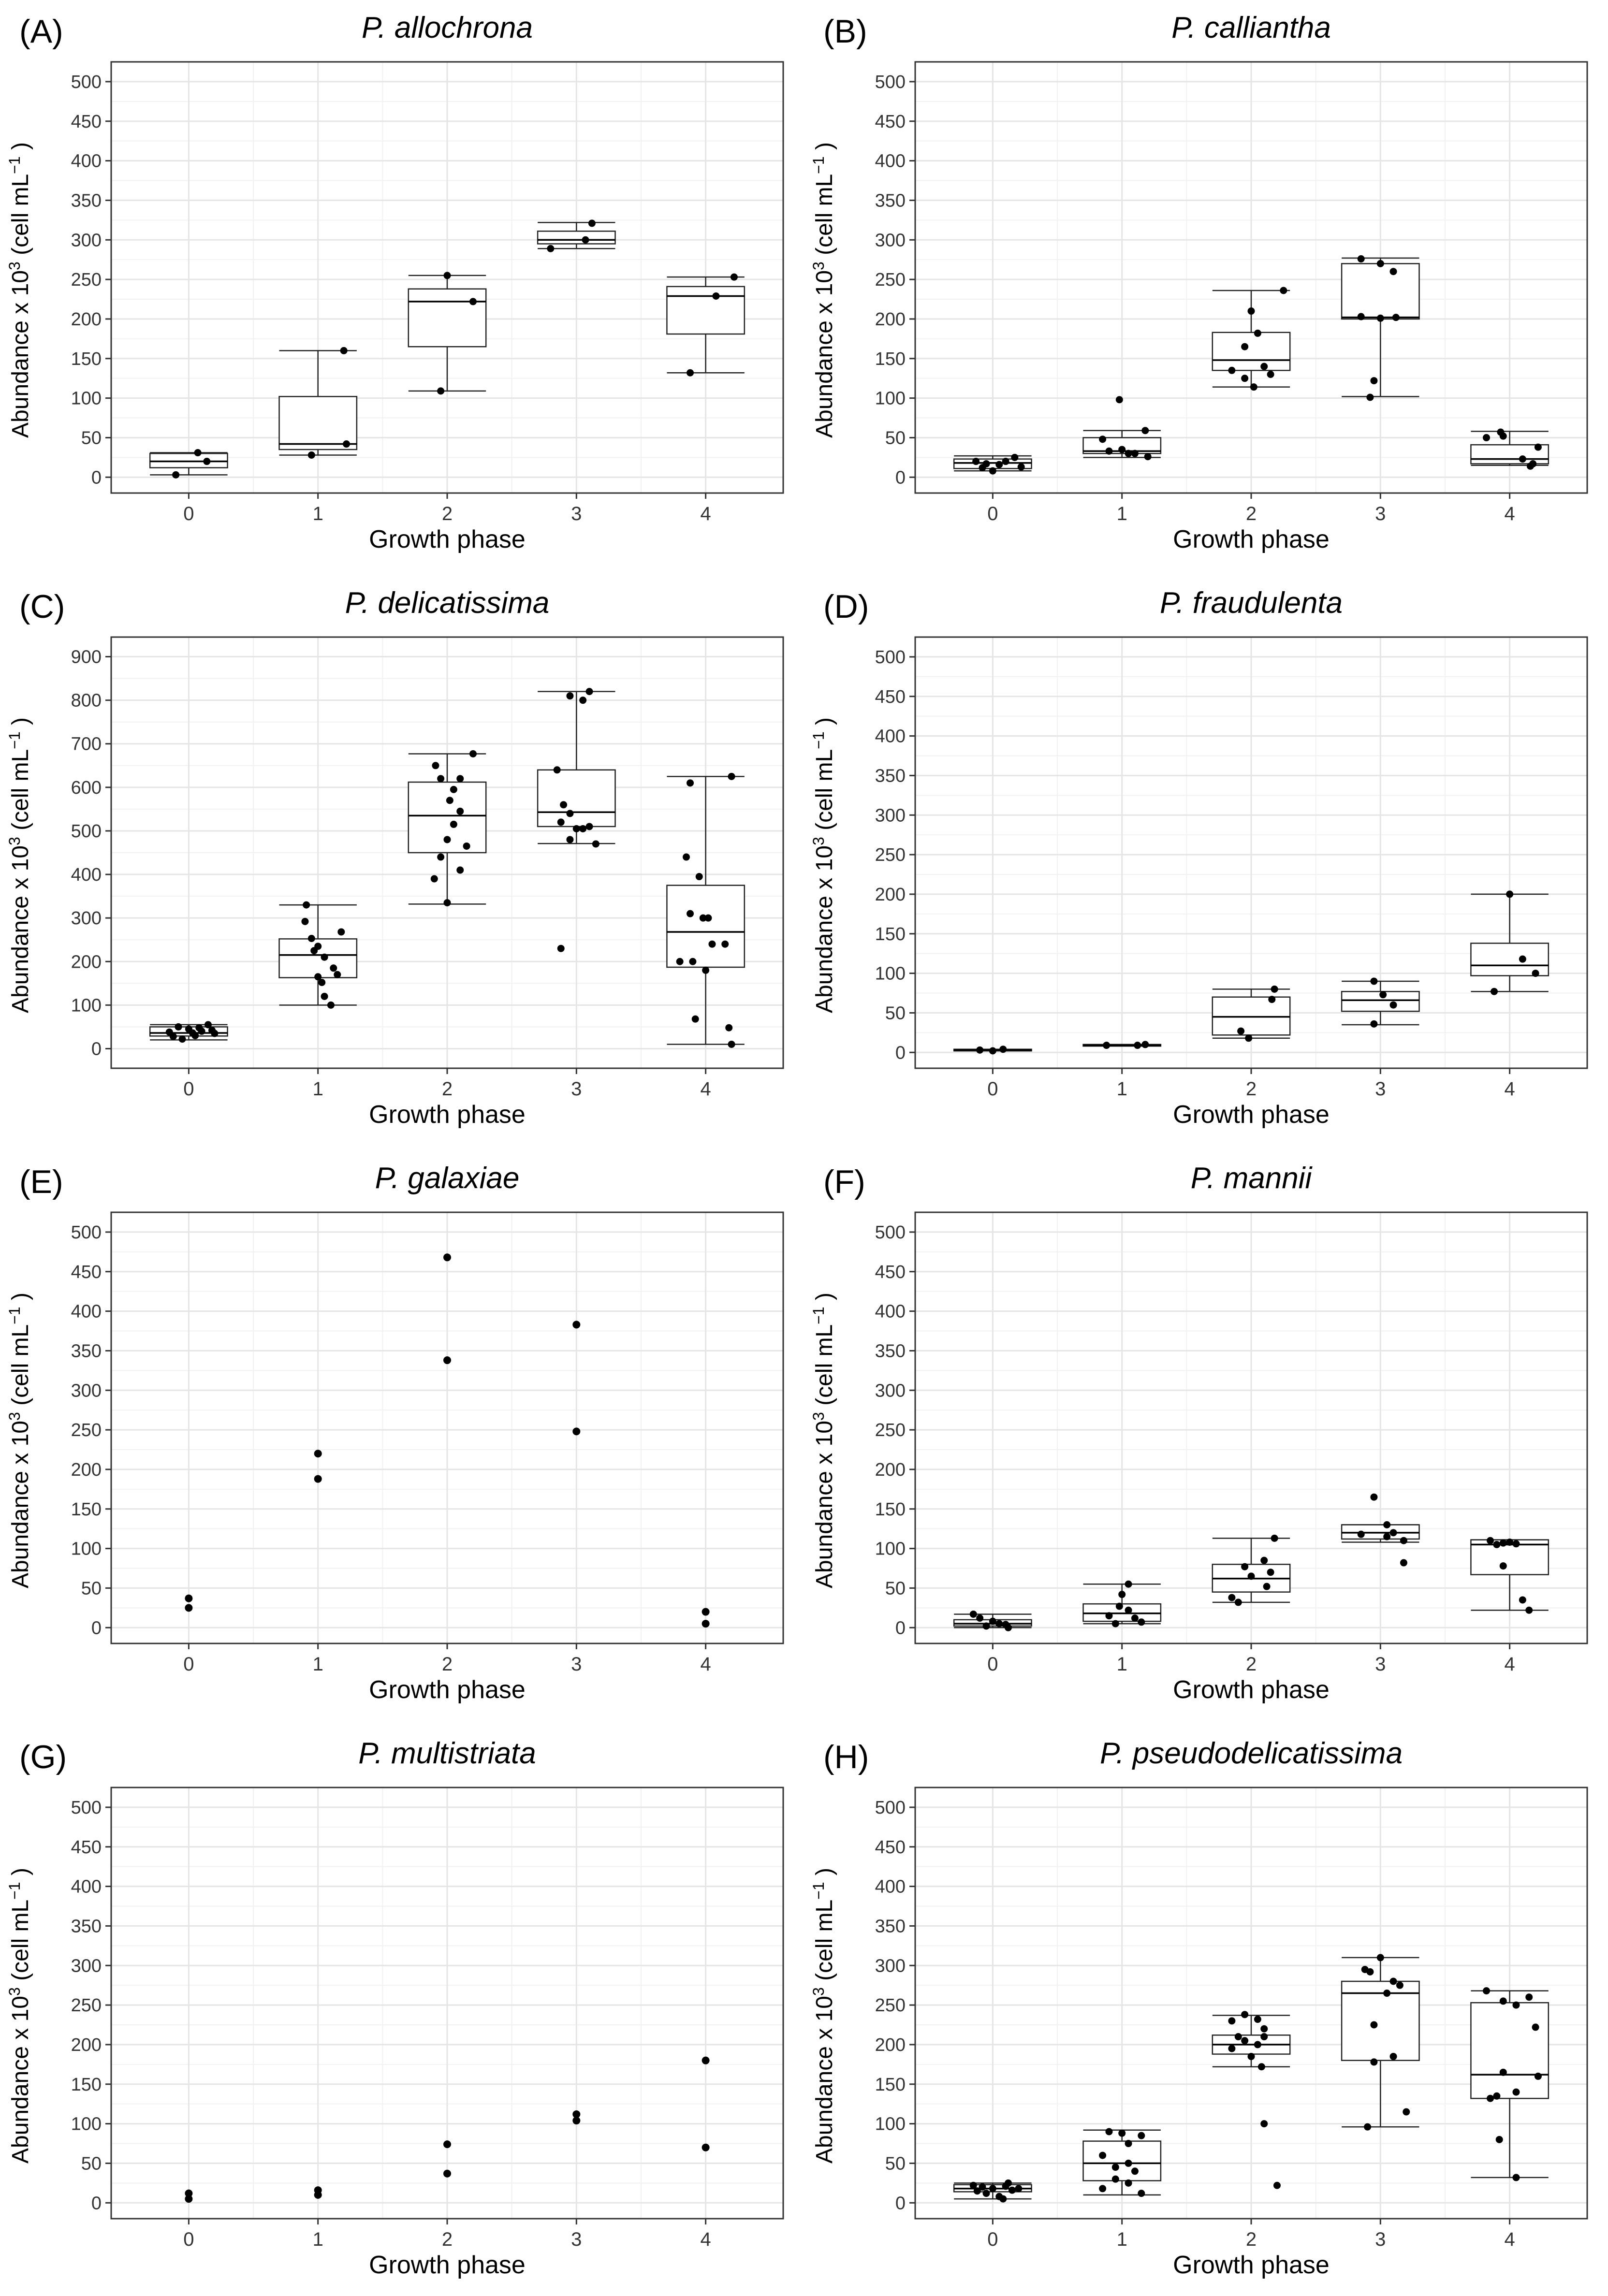 The height and width of the screenshot is (2296, 1608). I want to click on plot-a: 0 50 100 150 200 250 300 350 400 450 500 0 1 2 3 4, so click(427, 292).